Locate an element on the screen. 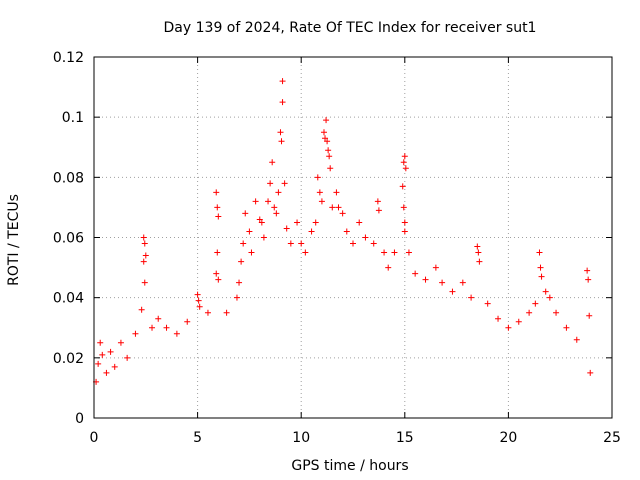  y-tick-label: 0.08 is located at coordinates (68, 178).